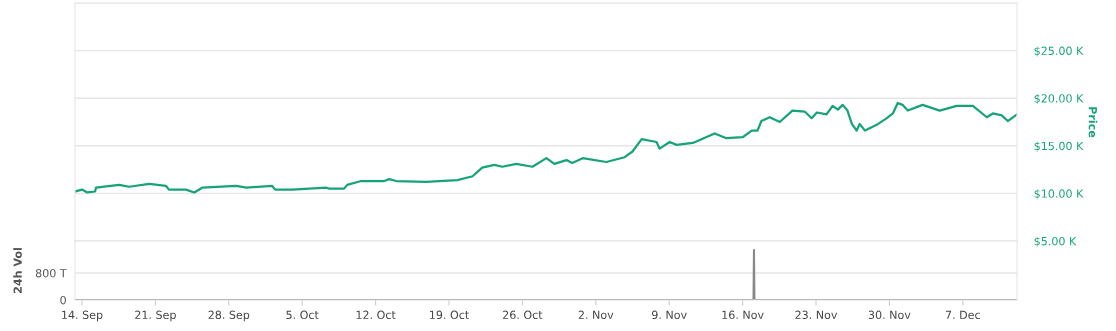  Describe the element at coordinates (63, 300) in the screenshot. I see `y-tick-label: 0` at that location.